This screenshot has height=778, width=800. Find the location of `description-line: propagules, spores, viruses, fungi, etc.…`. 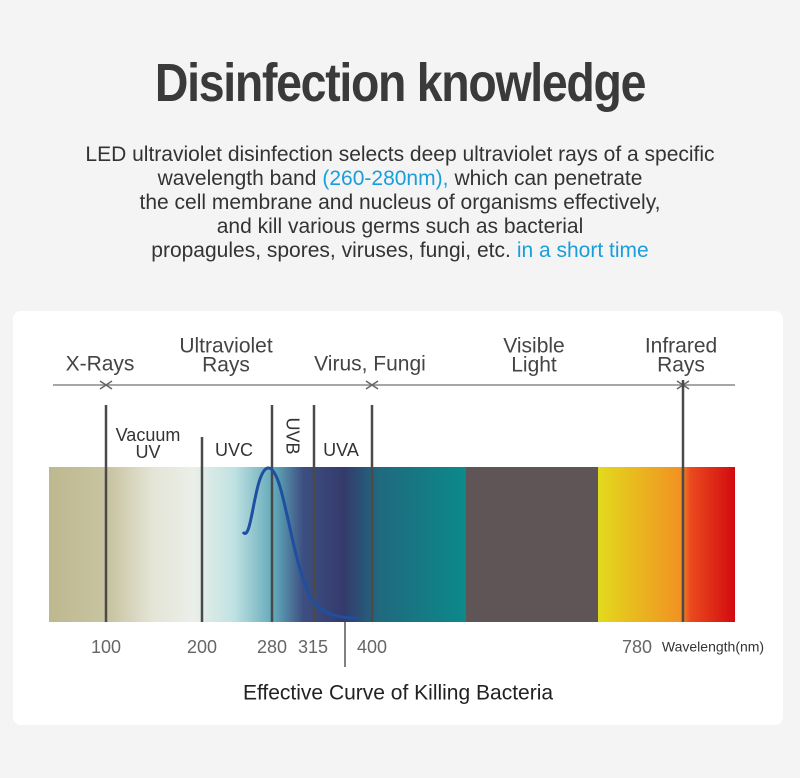

description-line: propagules, spores, viruses, fungi, etc.… is located at coordinates (400, 251).